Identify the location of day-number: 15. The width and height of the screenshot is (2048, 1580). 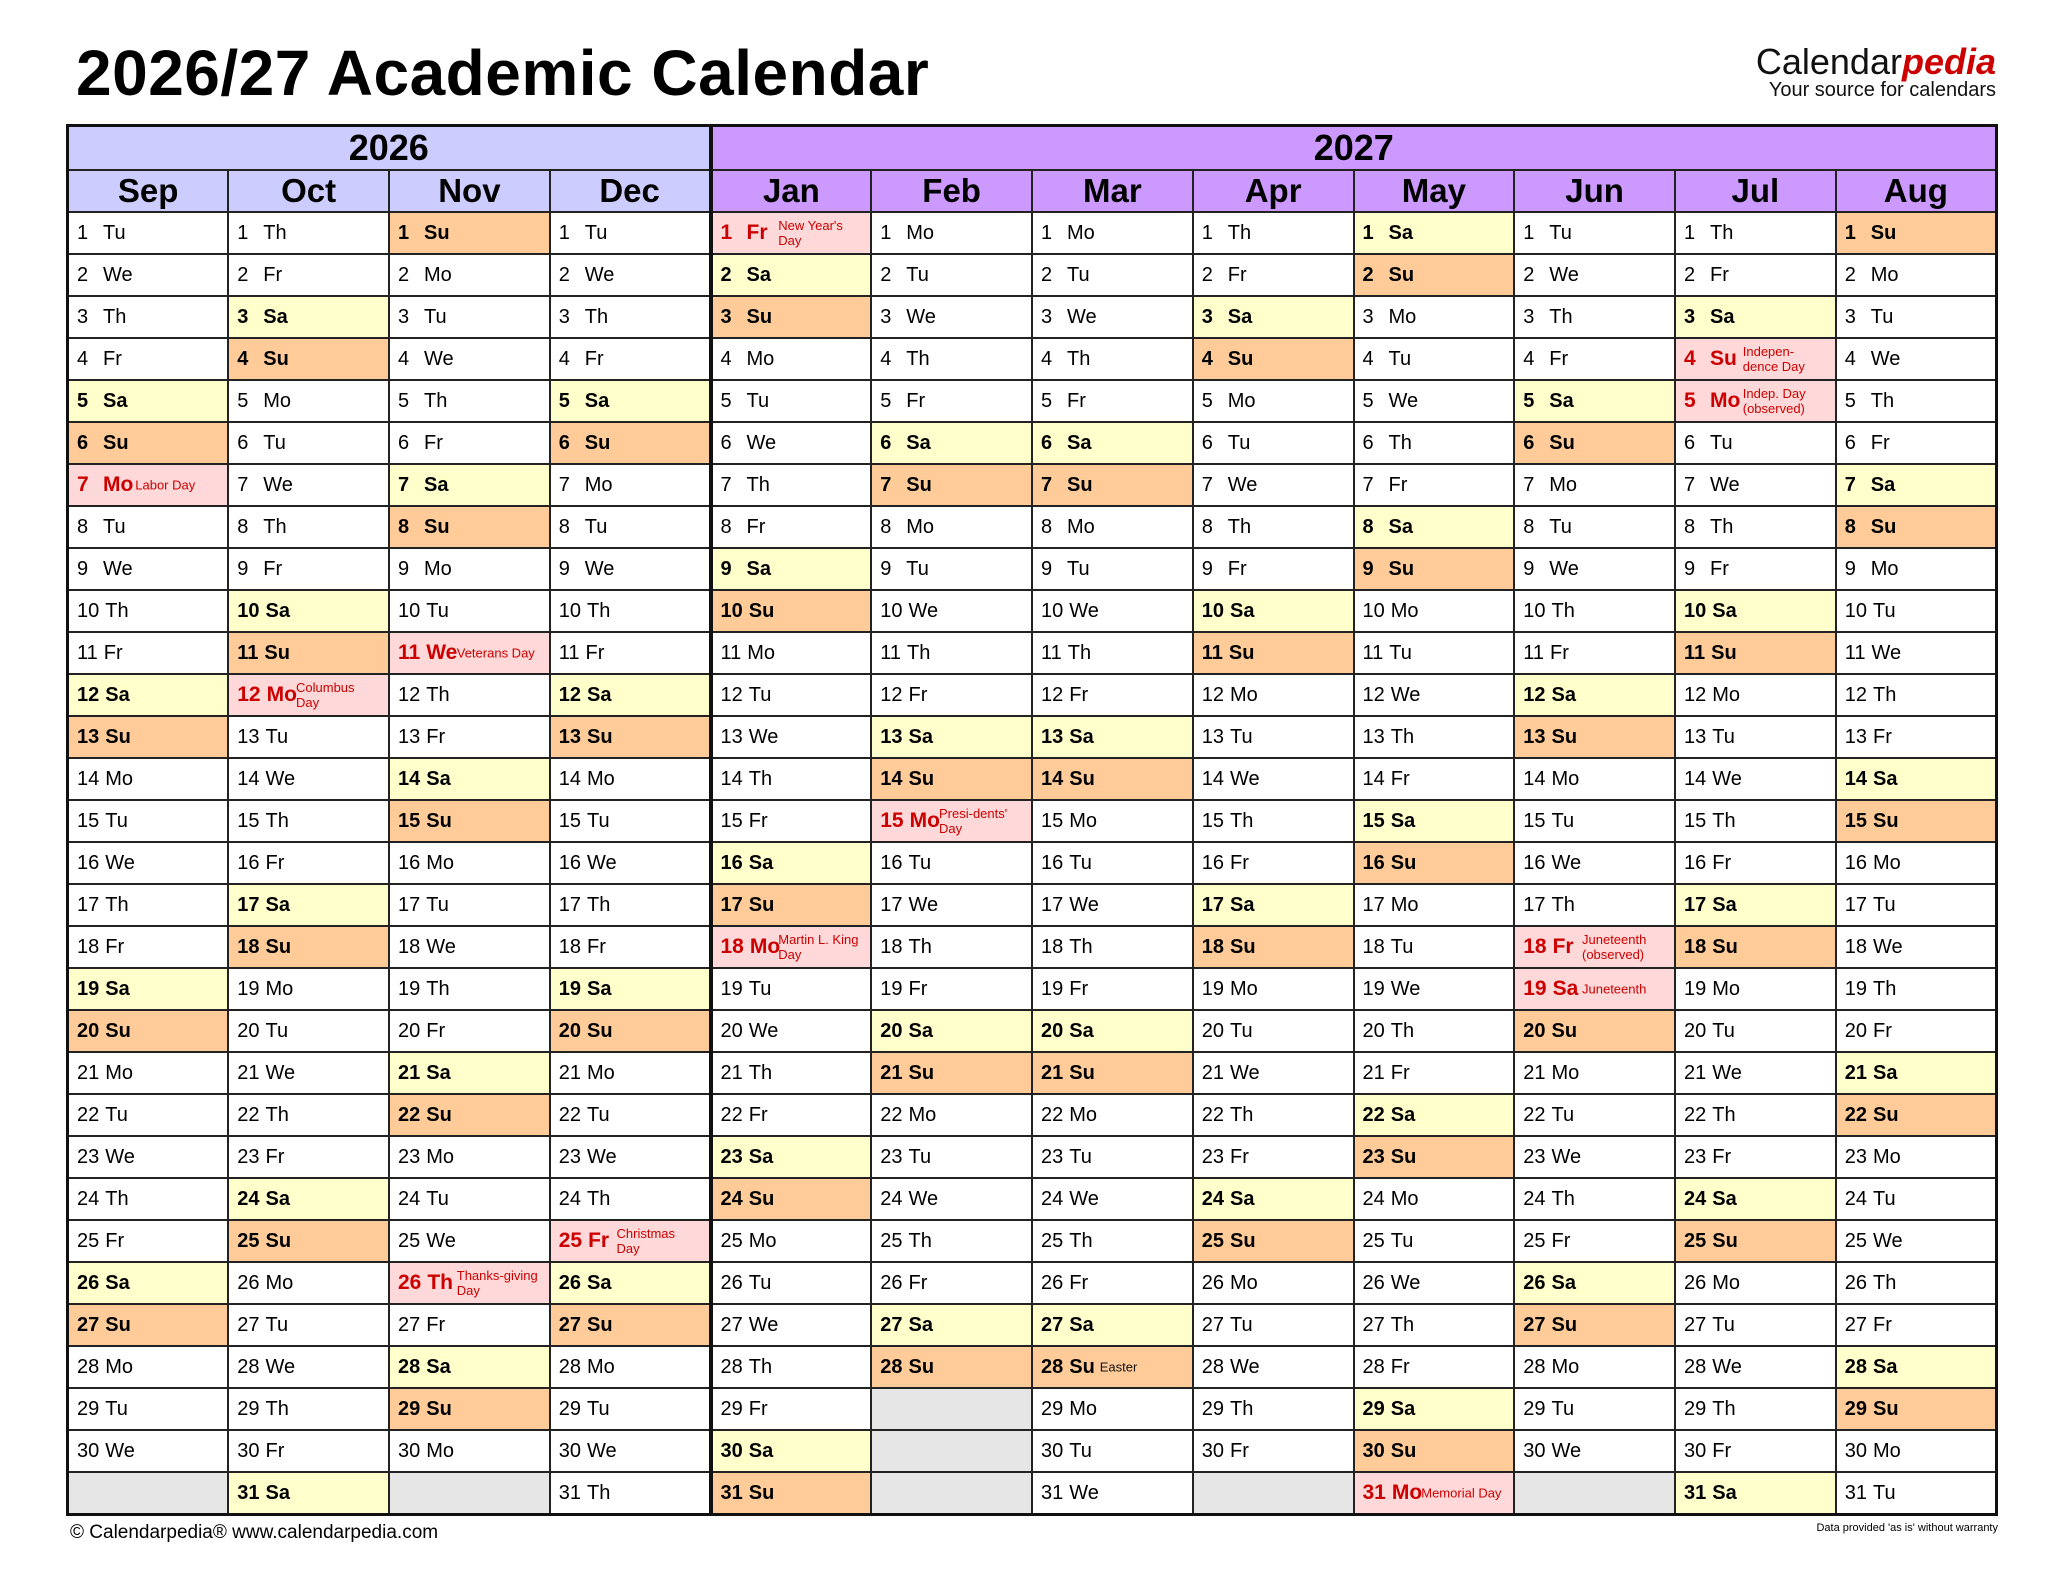
(88, 820).